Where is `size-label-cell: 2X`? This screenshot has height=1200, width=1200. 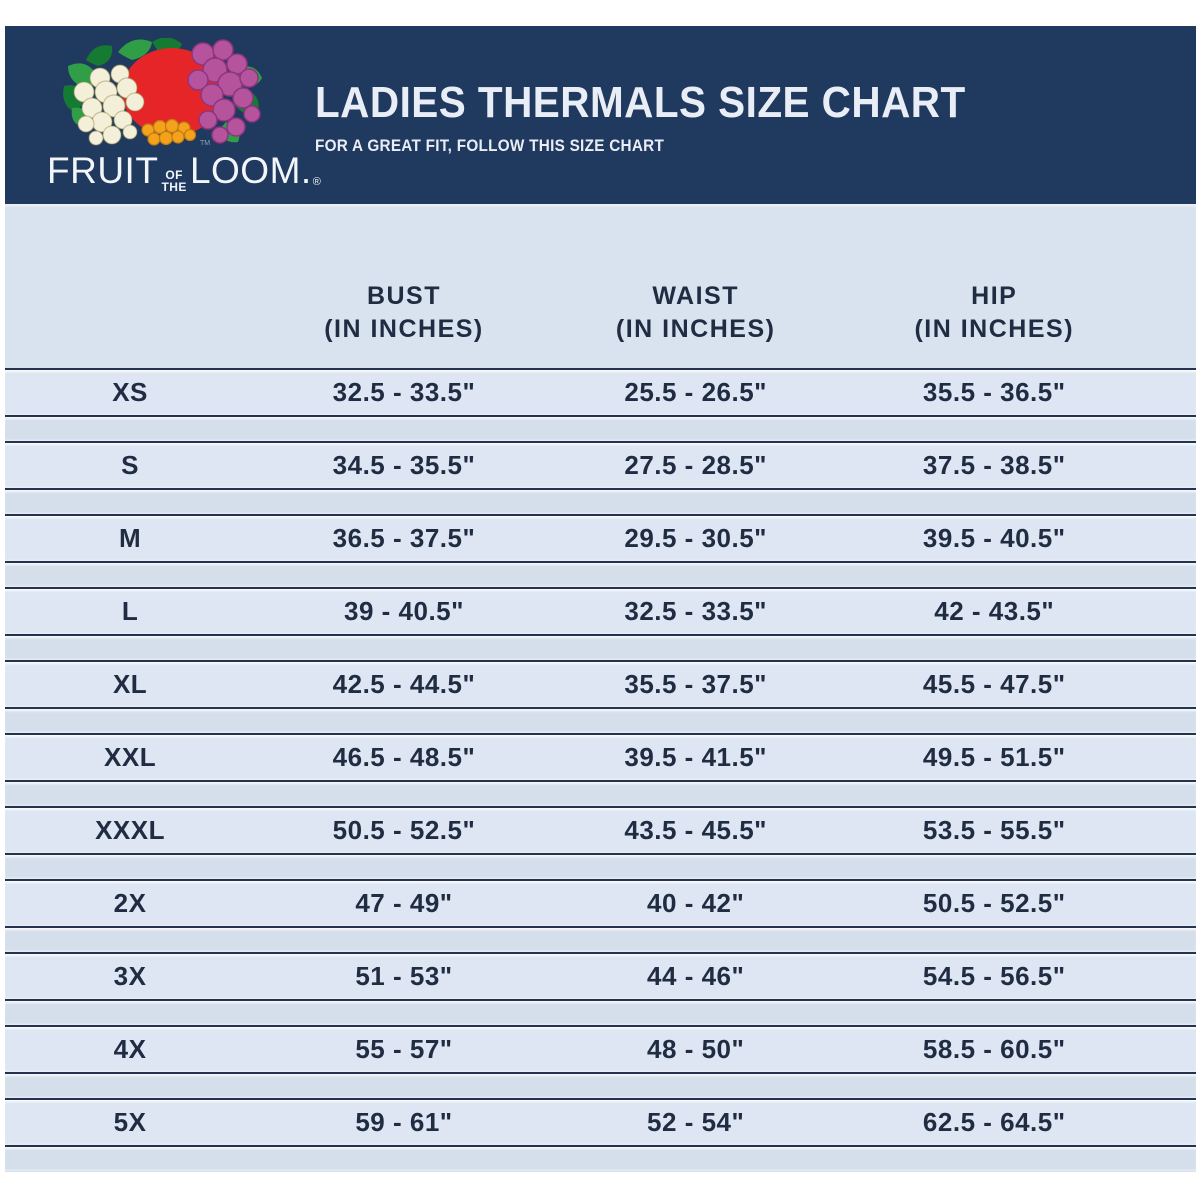
size-label-cell: 2X is located at coordinates (130, 903).